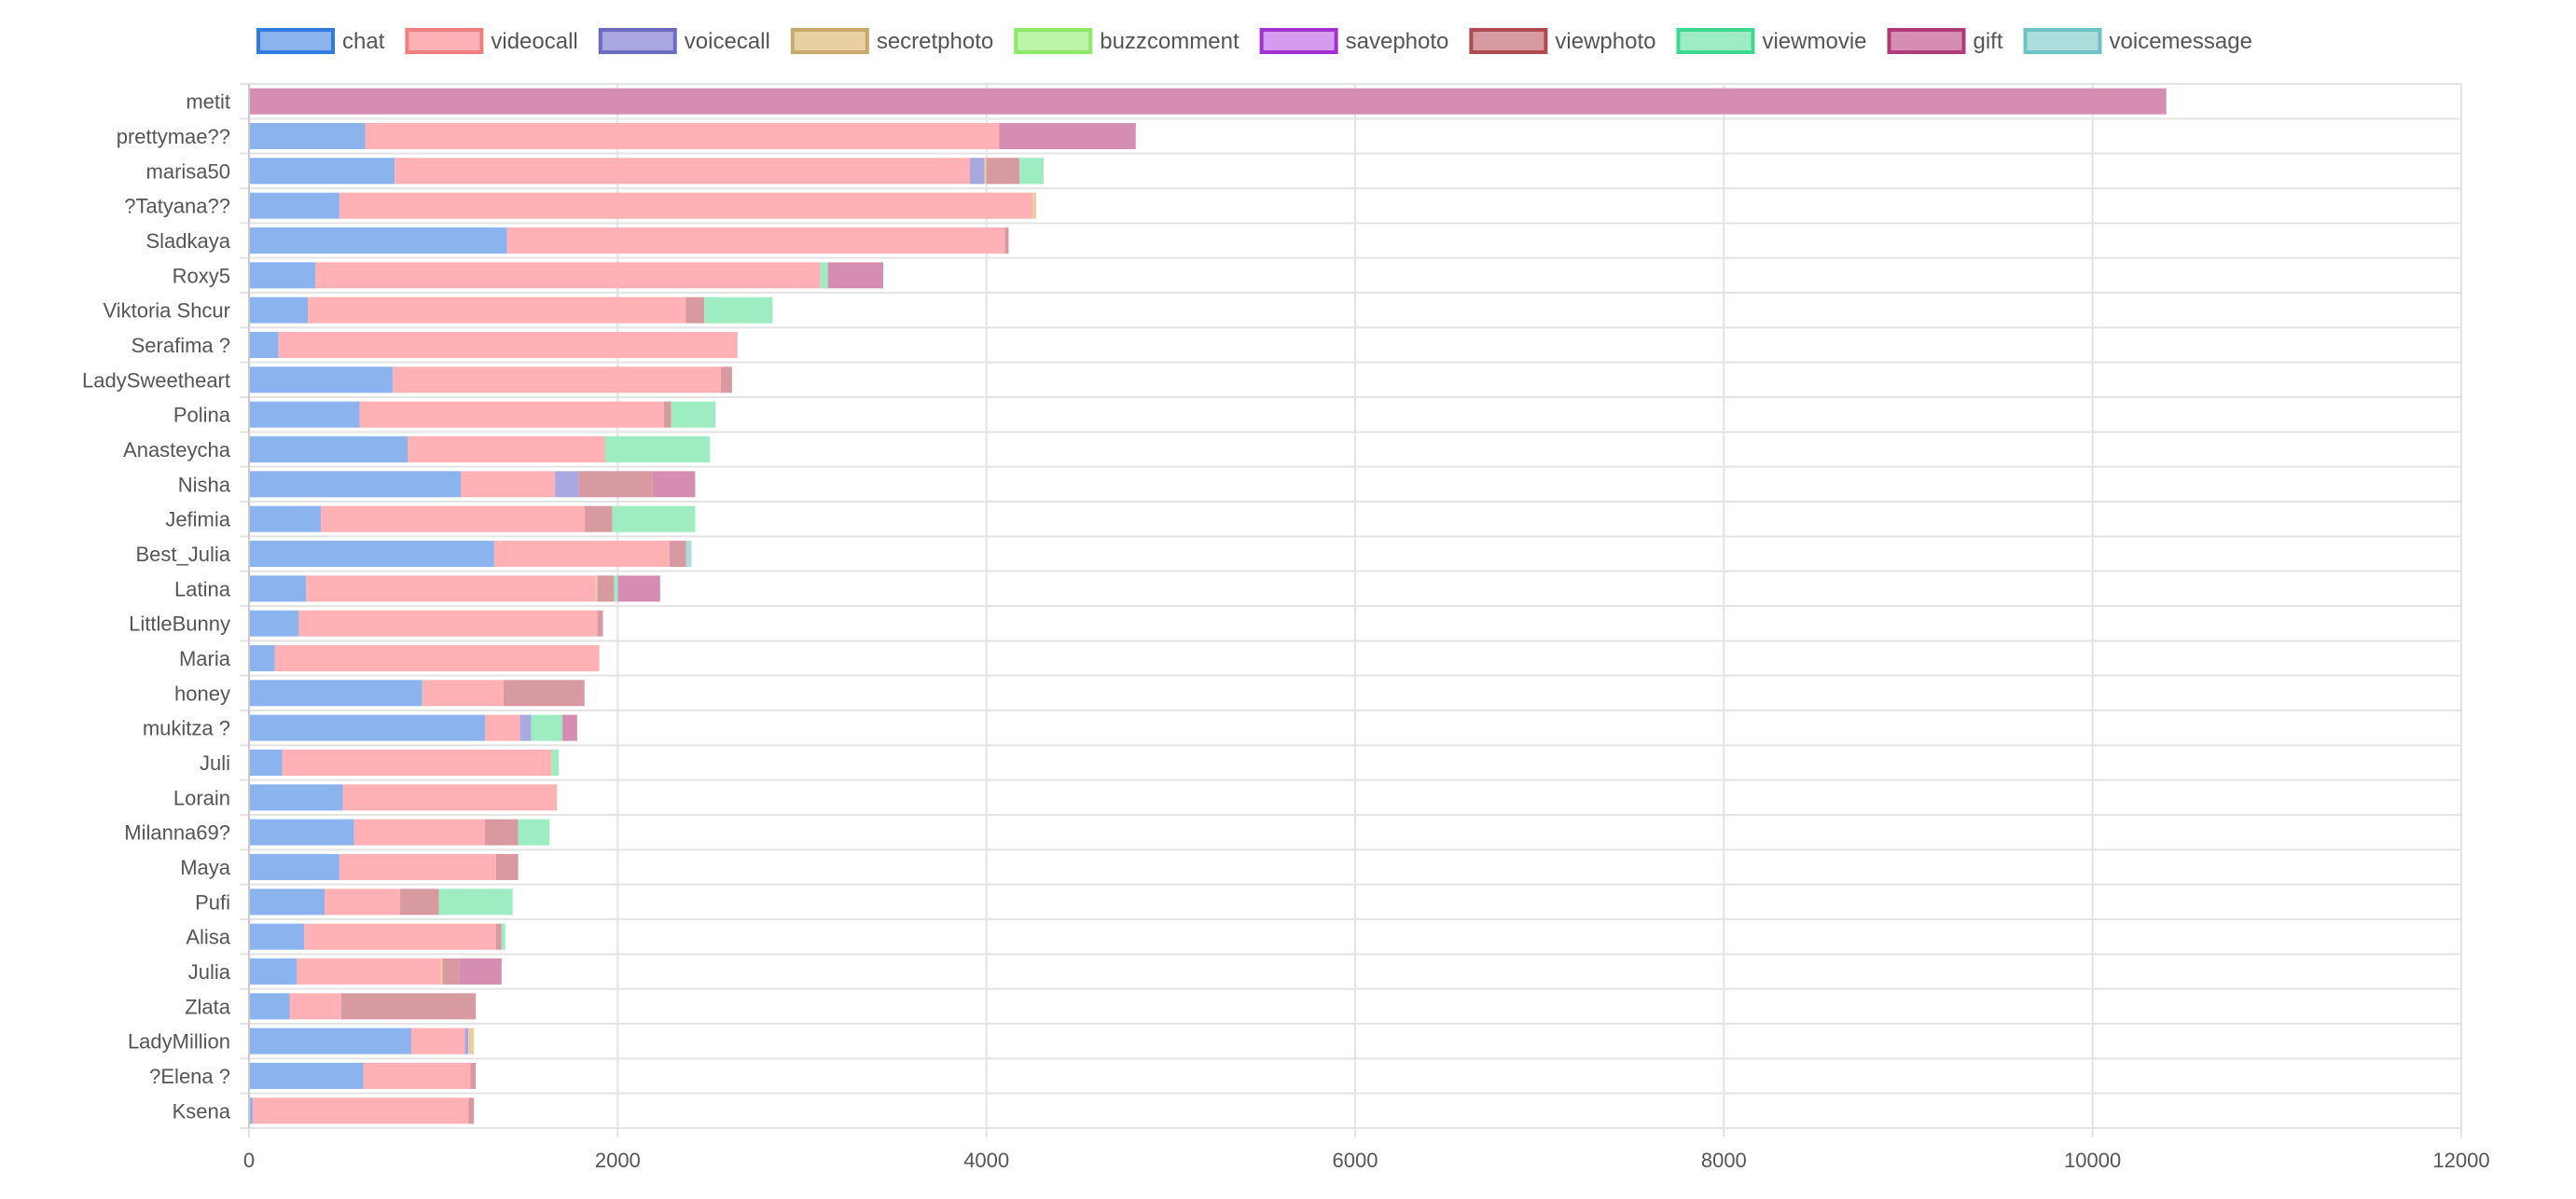 This screenshot has height=1199, width=2576. Describe the element at coordinates (596, 588) in the screenshot. I see `bar-segment-secretphoto` at that location.